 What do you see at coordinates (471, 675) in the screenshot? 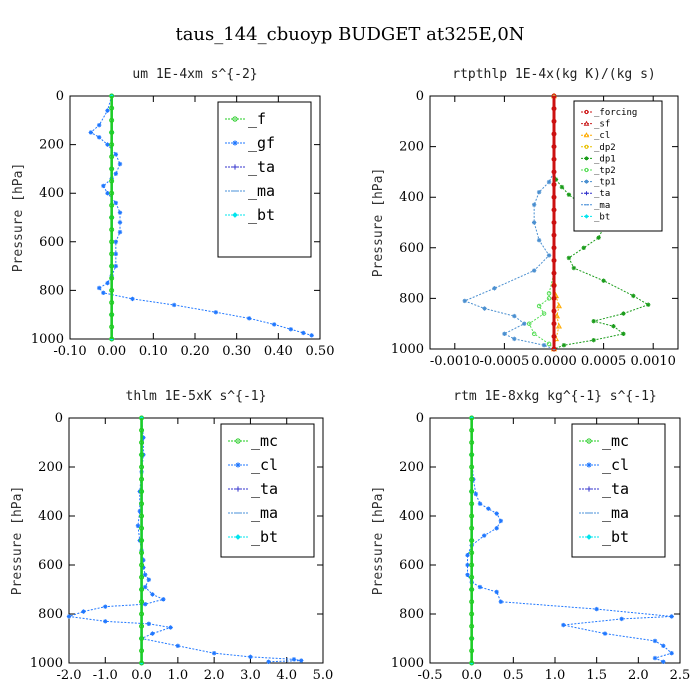
I see `x-tick-label: 0.0` at bounding box center [471, 675].